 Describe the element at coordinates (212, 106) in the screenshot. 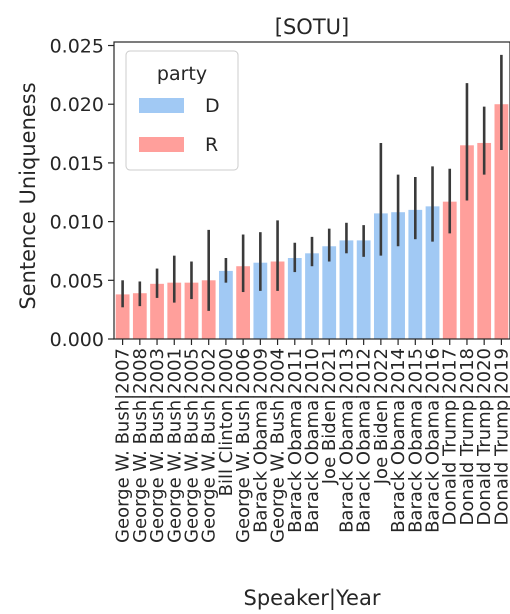

I see `legend-label-d: D` at that location.